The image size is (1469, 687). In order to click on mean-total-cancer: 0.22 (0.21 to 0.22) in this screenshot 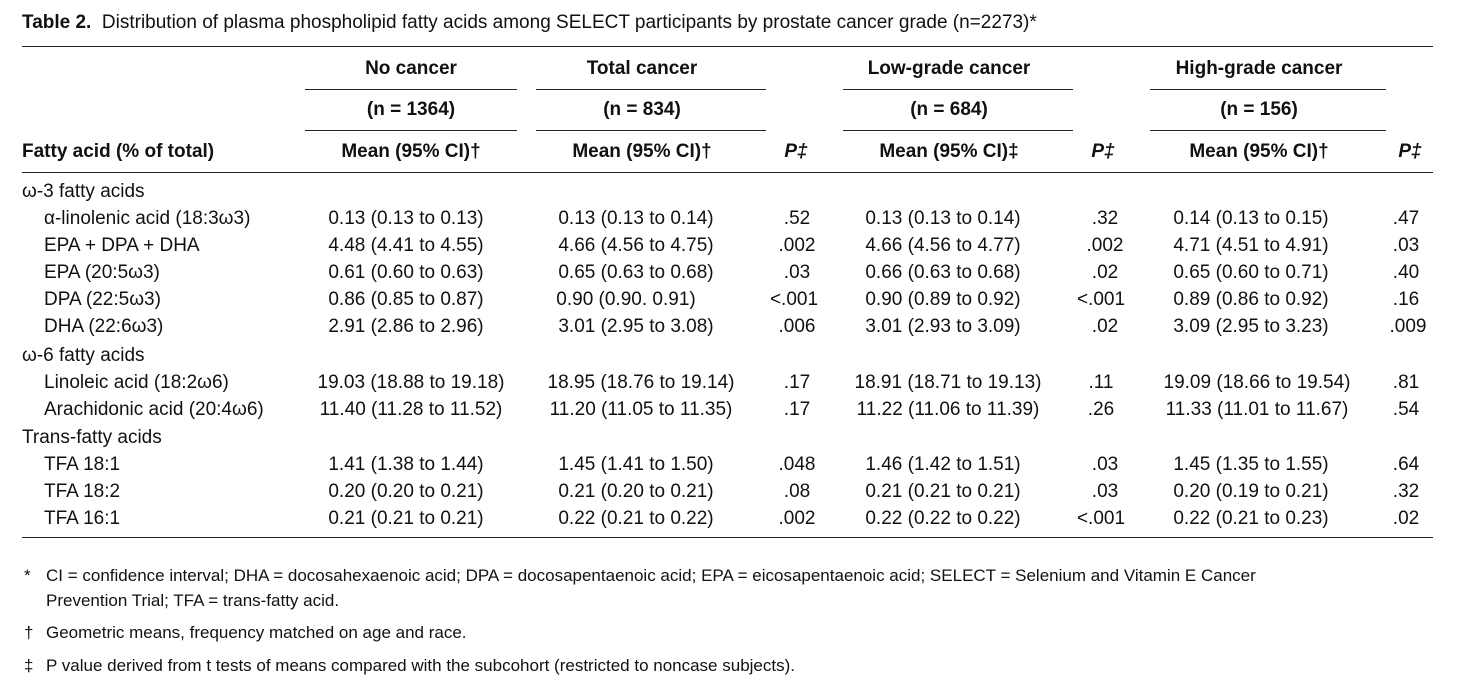, I will do `click(636, 518)`.